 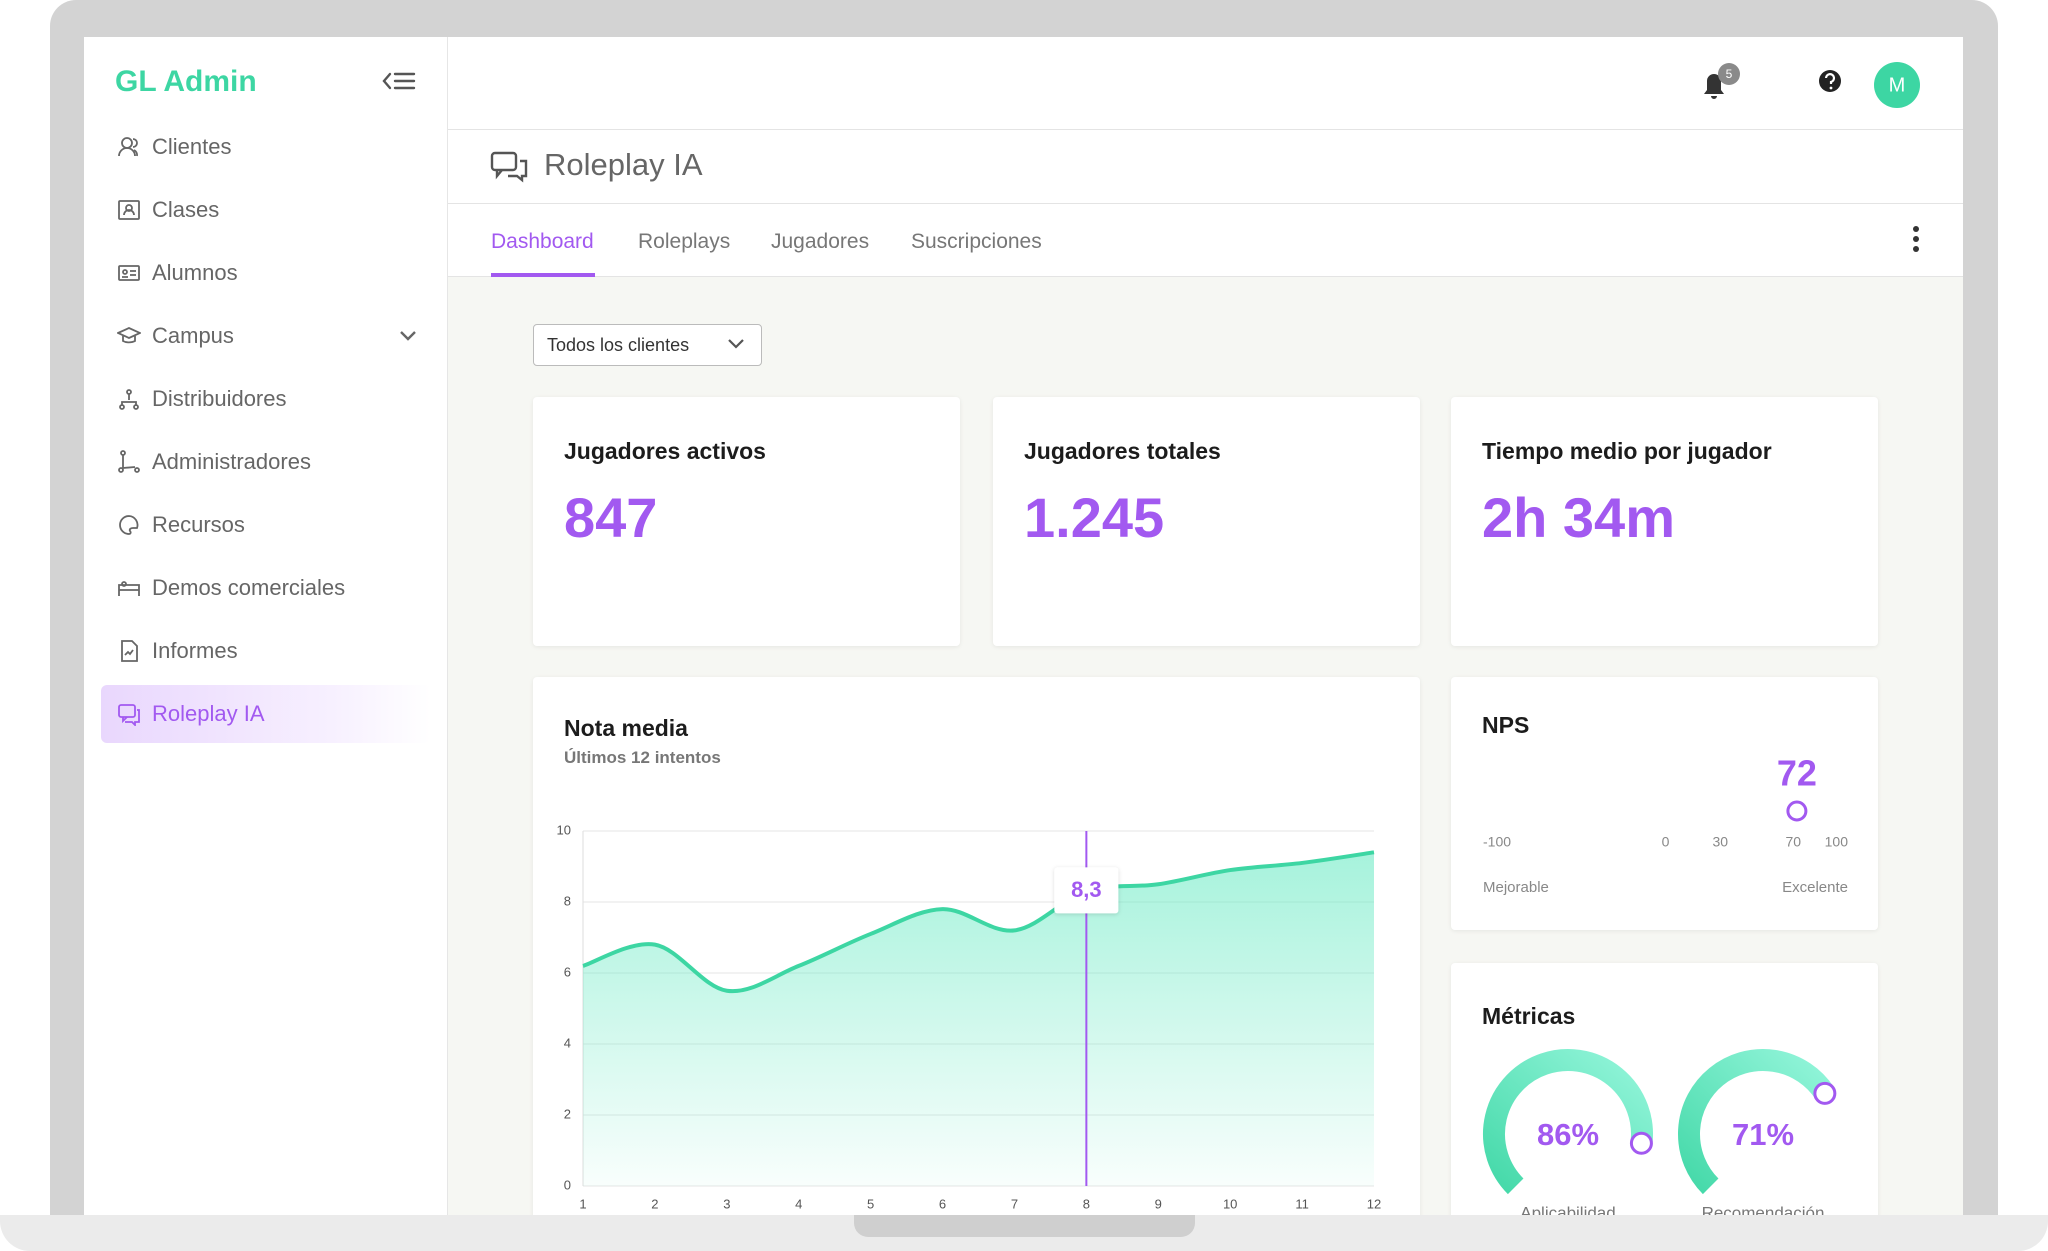 I want to click on nps-title: NPS, so click(x=1506, y=725).